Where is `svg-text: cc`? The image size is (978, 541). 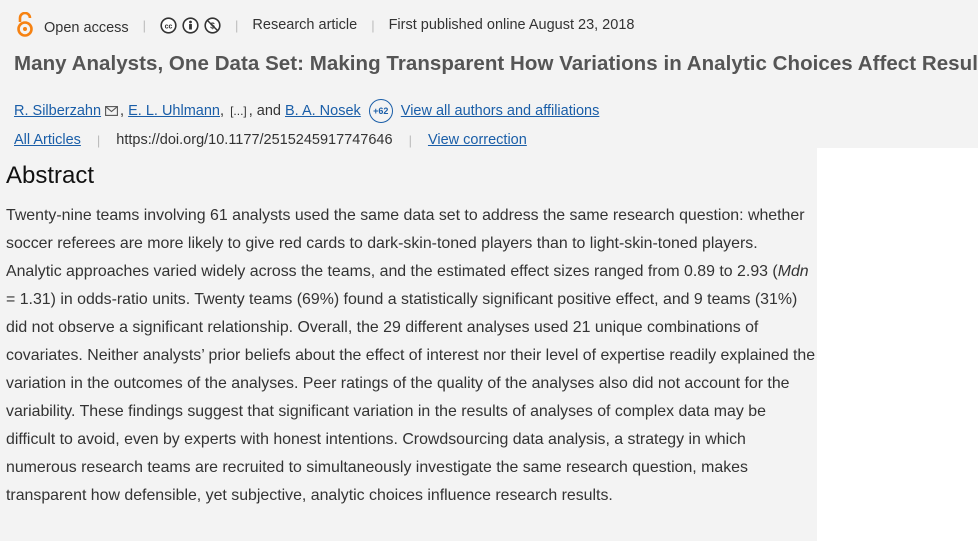
svg-text: cc is located at coordinates (169, 26).